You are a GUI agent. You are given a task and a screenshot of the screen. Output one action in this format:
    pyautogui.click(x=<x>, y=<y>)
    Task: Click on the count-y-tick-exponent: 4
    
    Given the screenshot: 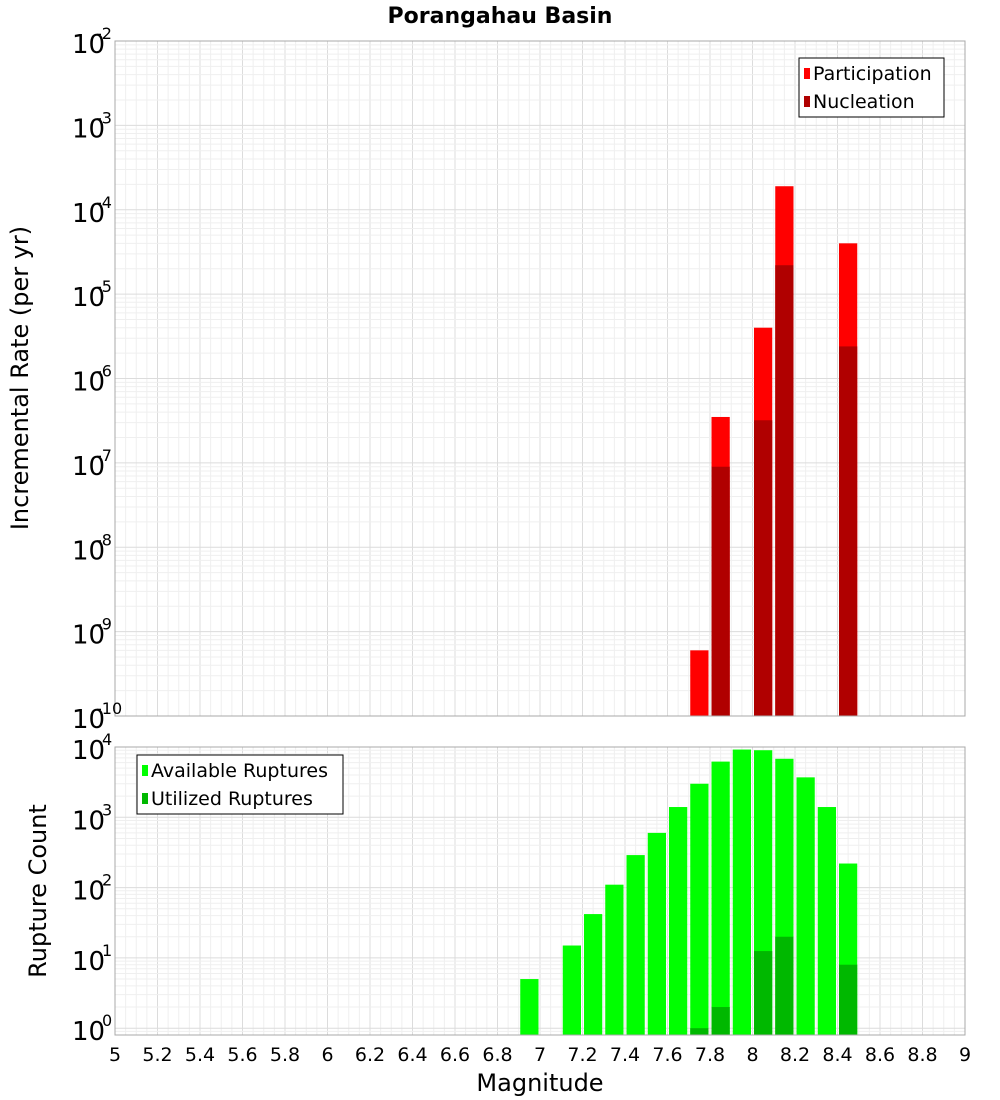 What is the action you would take?
    pyautogui.click(x=107, y=739)
    